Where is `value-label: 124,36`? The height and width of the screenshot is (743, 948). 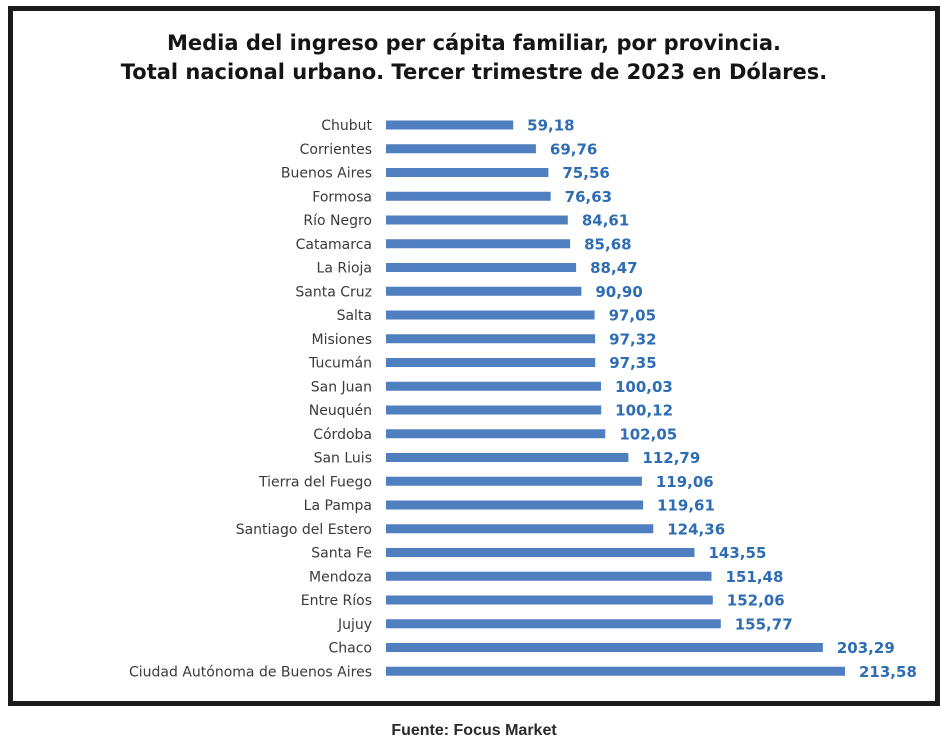 value-label: 124,36 is located at coordinates (696, 529).